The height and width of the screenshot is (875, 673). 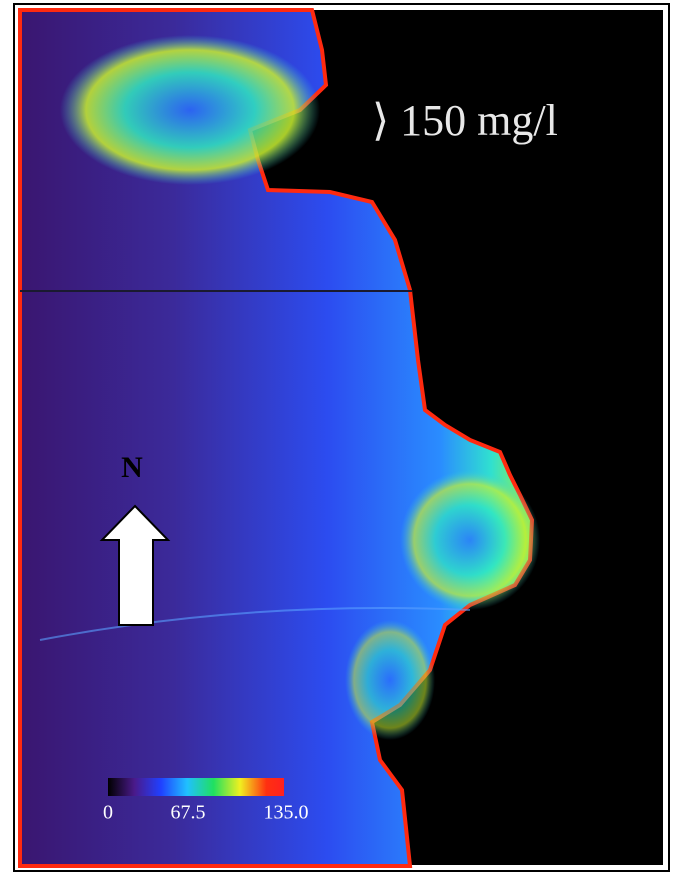 I want to click on legend-label: 67.5, so click(x=188, y=813).